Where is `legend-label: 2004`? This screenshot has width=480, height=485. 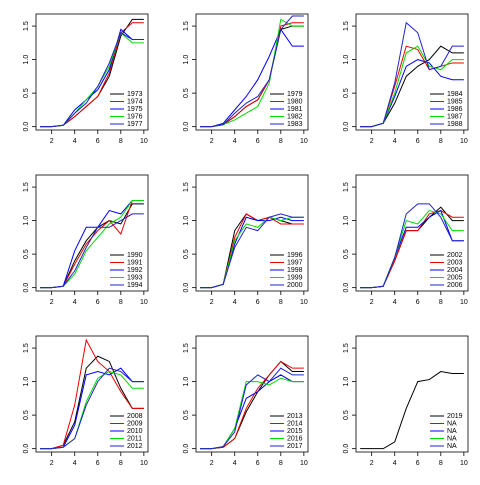
legend-label: 2004 is located at coordinates (455, 270).